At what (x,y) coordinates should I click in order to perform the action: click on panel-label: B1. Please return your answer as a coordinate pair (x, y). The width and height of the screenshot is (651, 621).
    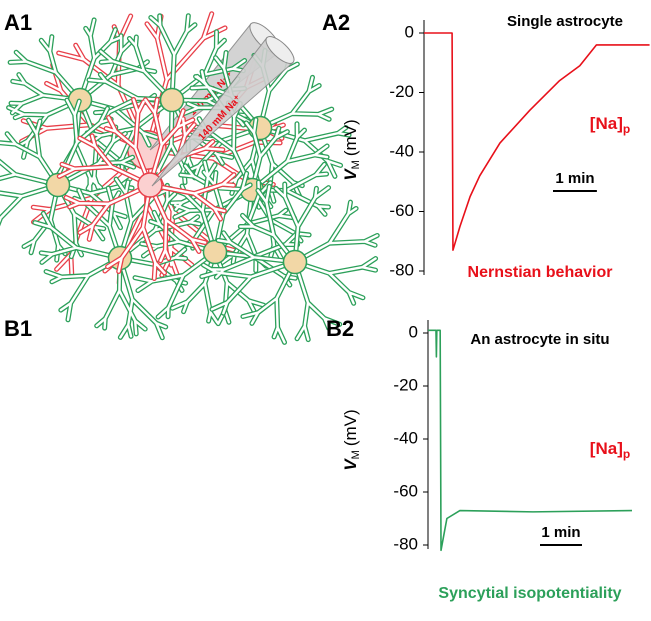
    Looking at the image, I should click on (18, 328).